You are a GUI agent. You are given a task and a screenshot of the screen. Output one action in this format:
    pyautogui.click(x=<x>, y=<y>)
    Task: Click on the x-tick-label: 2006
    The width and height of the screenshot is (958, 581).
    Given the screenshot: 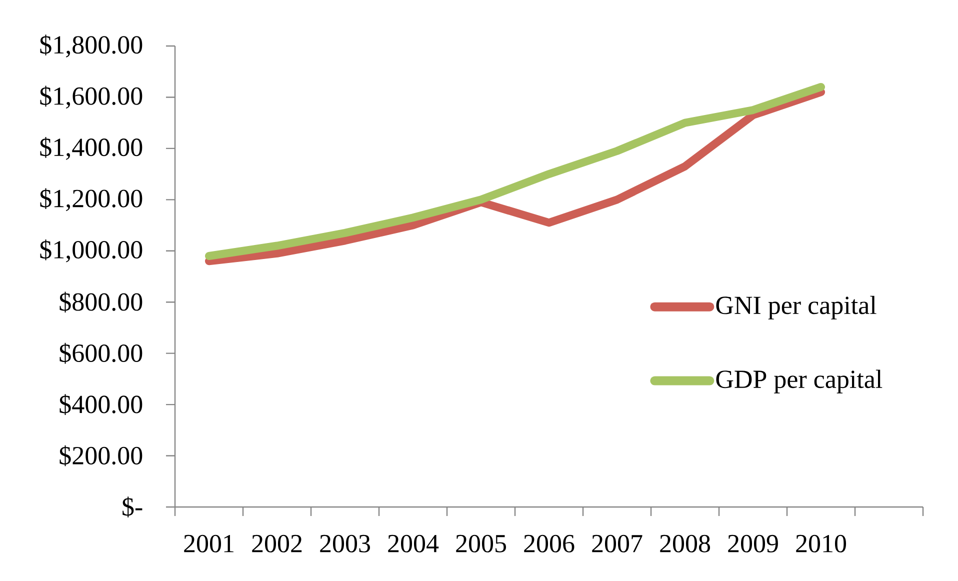 What is the action you would take?
    pyautogui.click(x=549, y=543)
    